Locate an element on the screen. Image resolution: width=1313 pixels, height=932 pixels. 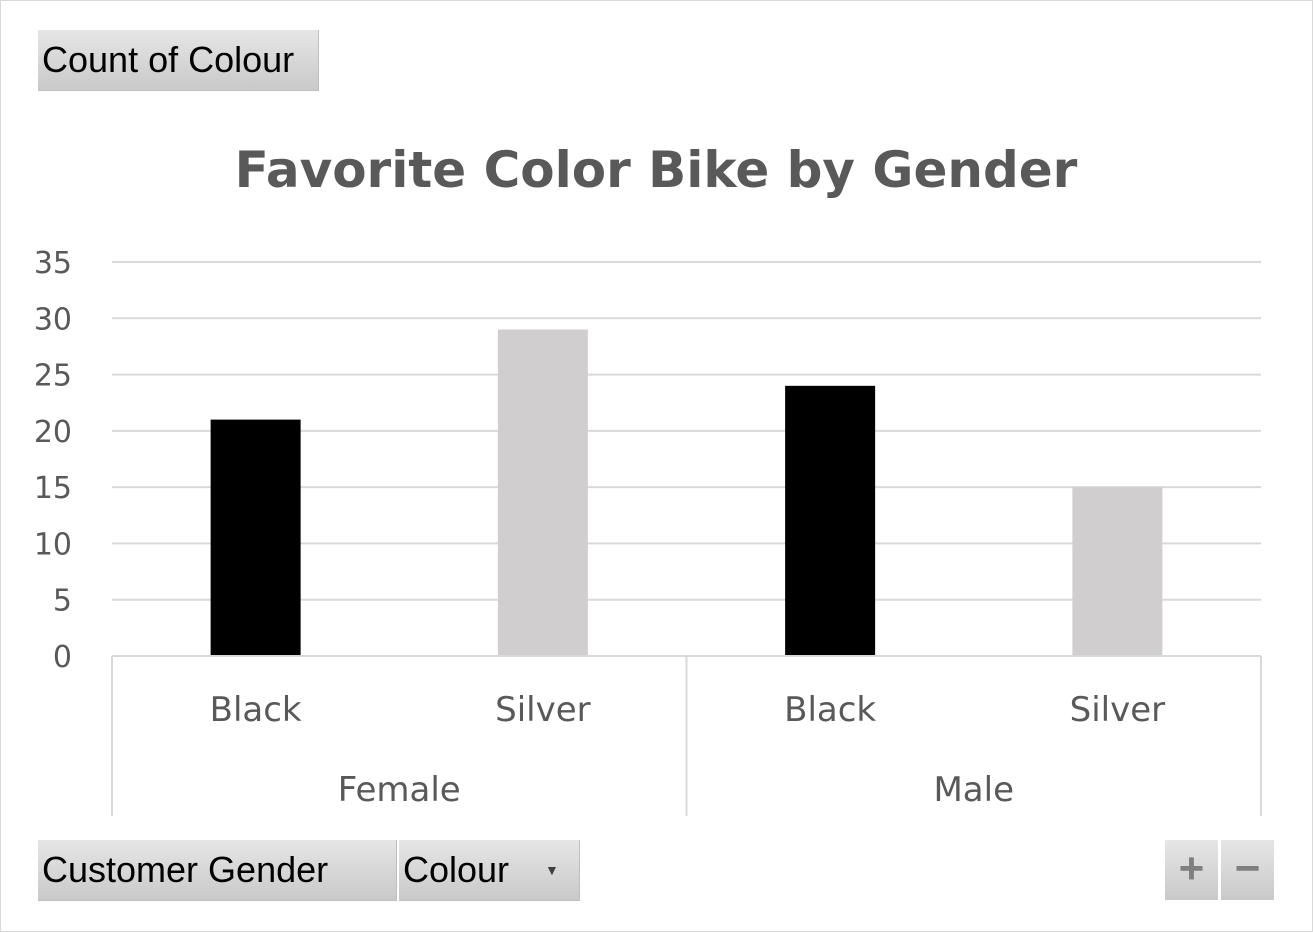
minus-icon: − is located at coordinates (1247, 868).